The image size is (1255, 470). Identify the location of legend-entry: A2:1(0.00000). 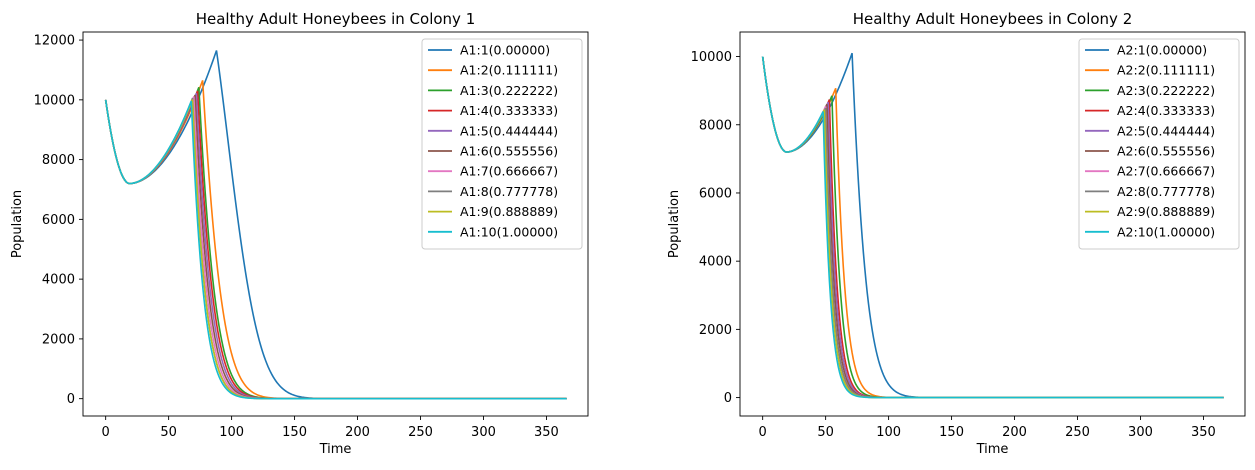
(1162, 50).